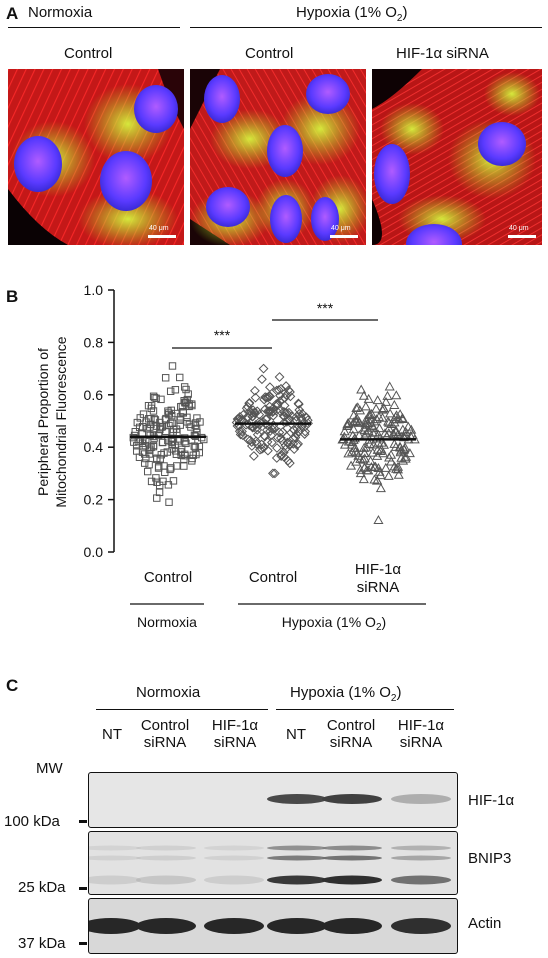  I want to click on panel-a-label-3: HIF-1α siRNA, so click(442, 53).